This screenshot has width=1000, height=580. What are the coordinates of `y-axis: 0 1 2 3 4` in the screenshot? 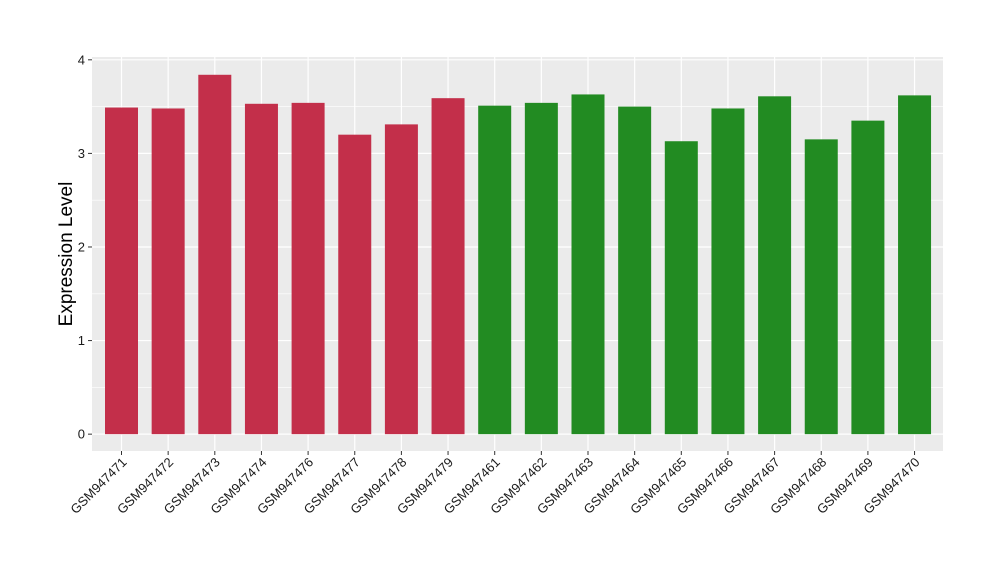 It's located at (85, 247).